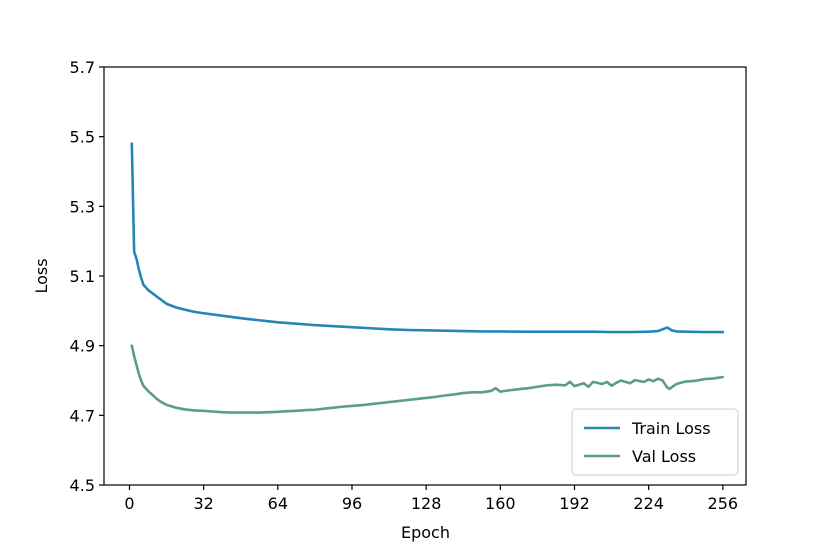  Describe the element at coordinates (82, 276) in the screenshot. I see `y-tick-label: 5.1` at that location.